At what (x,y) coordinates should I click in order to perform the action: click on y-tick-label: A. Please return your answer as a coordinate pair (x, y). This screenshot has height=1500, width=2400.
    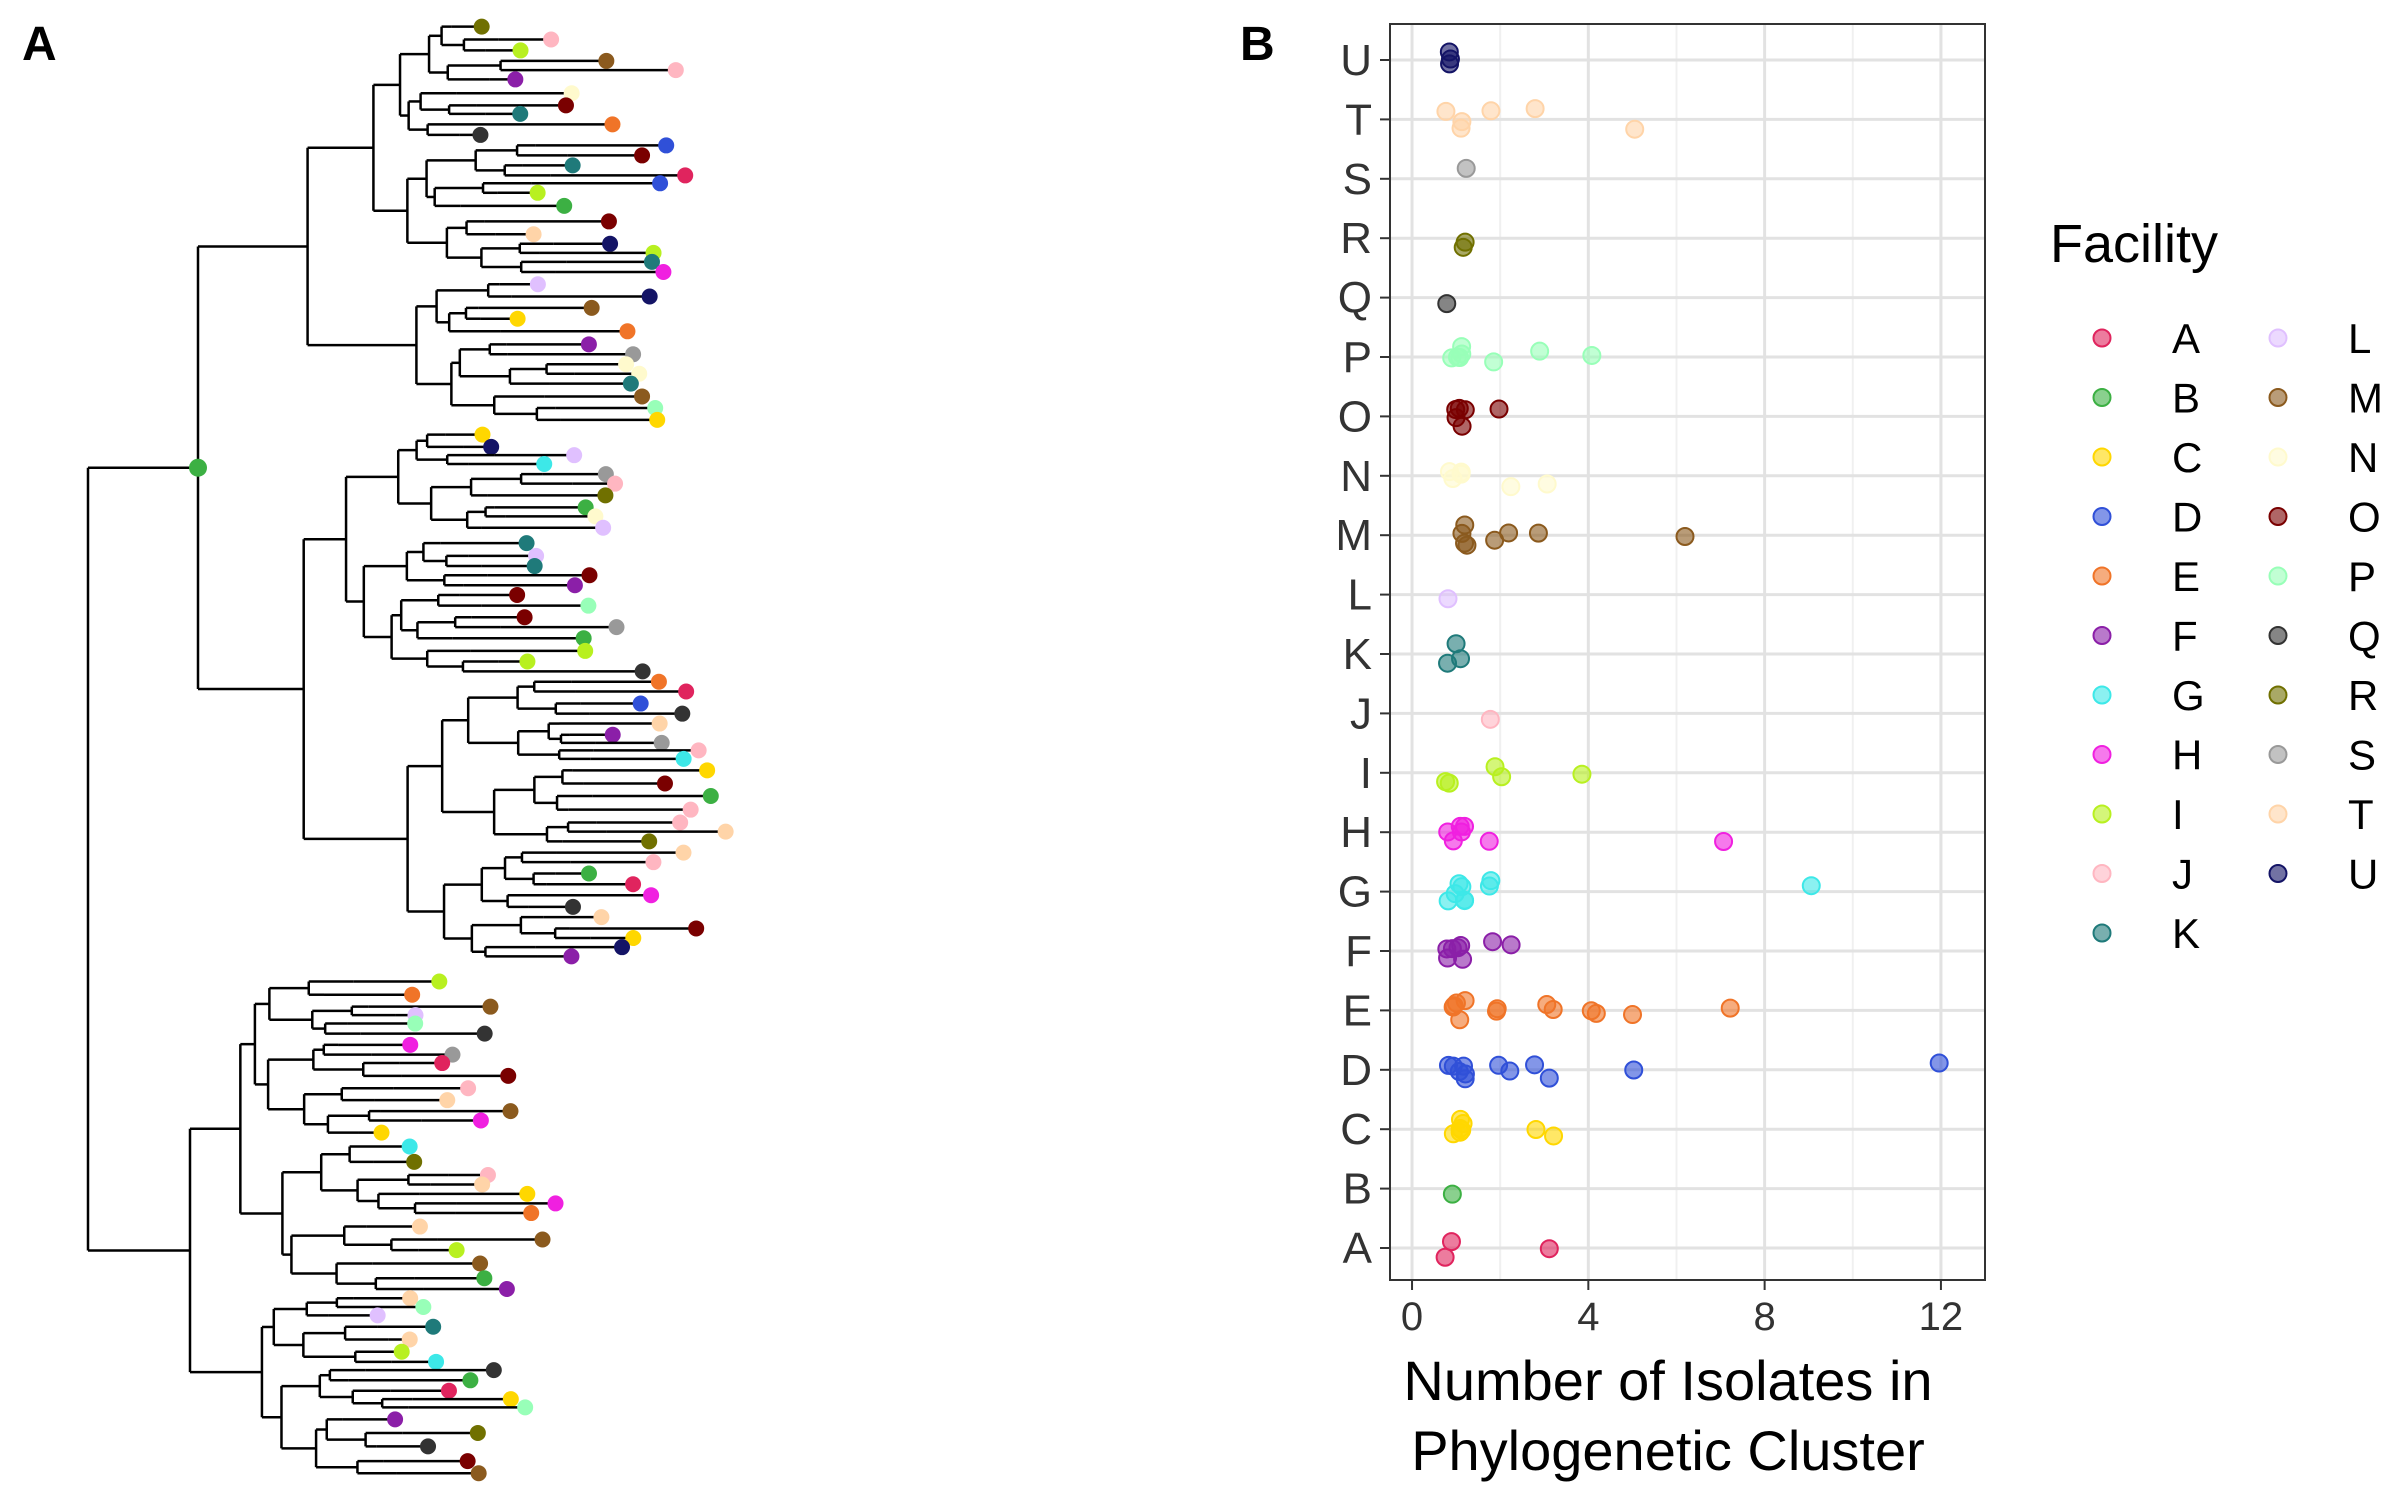
    Looking at the image, I should click on (1358, 1248).